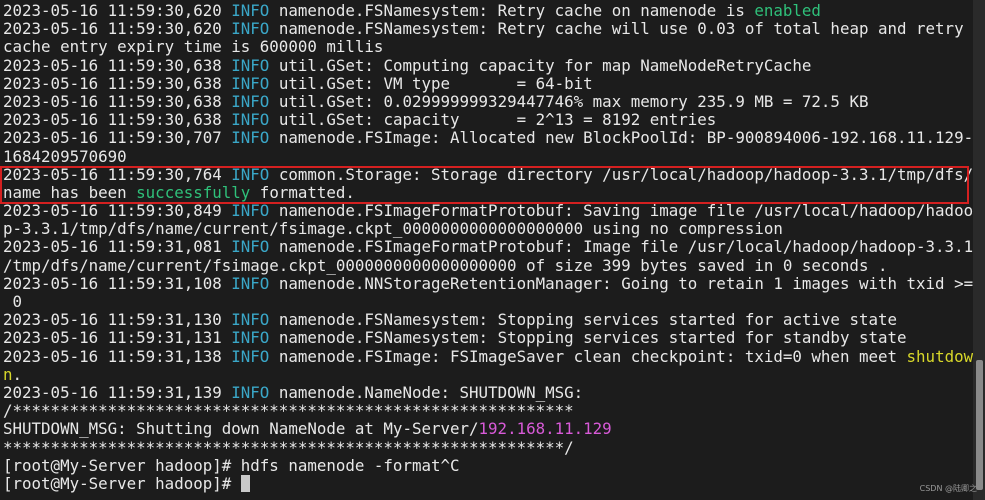 This screenshot has height=500, width=985. Describe the element at coordinates (70, 192) in the screenshot. I see `terminal-text: name has been` at that location.